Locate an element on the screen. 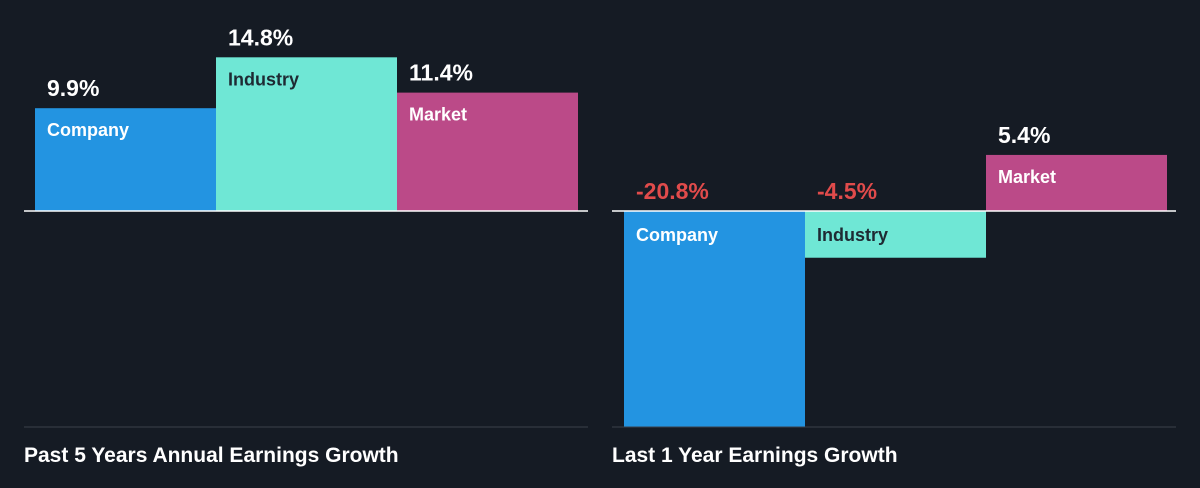 Image resolution: width=1200 pixels, height=488 pixels. value-label-last-1-year-industry: -4.5% is located at coordinates (847, 191).